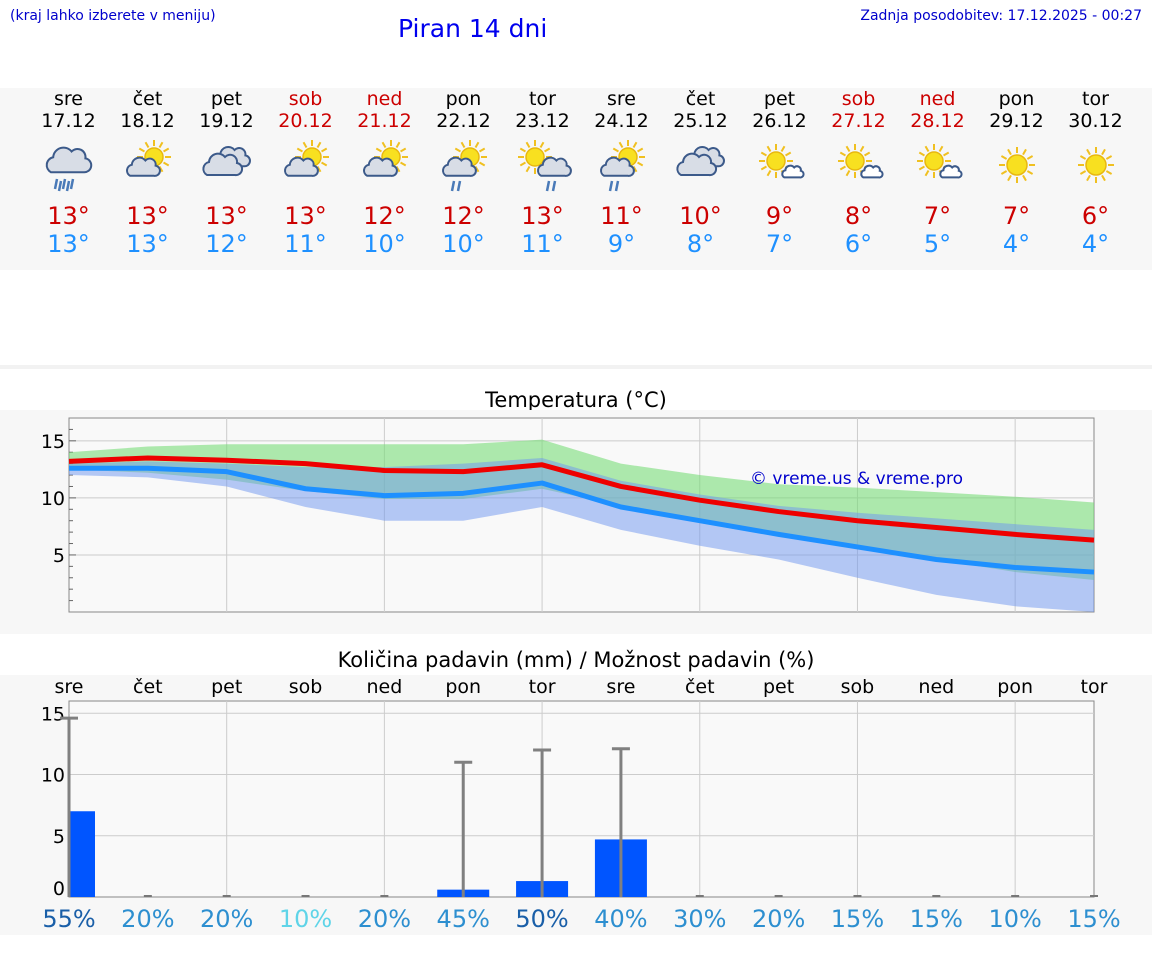  Describe the element at coordinates (542, 167) in the screenshot. I see `sun-cloud-rain-right-icon` at that location.